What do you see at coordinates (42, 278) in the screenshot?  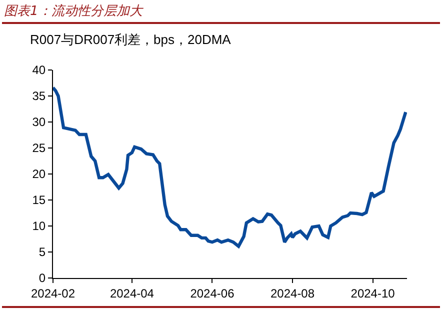 I see `y-tick-label: 0` at bounding box center [42, 278].